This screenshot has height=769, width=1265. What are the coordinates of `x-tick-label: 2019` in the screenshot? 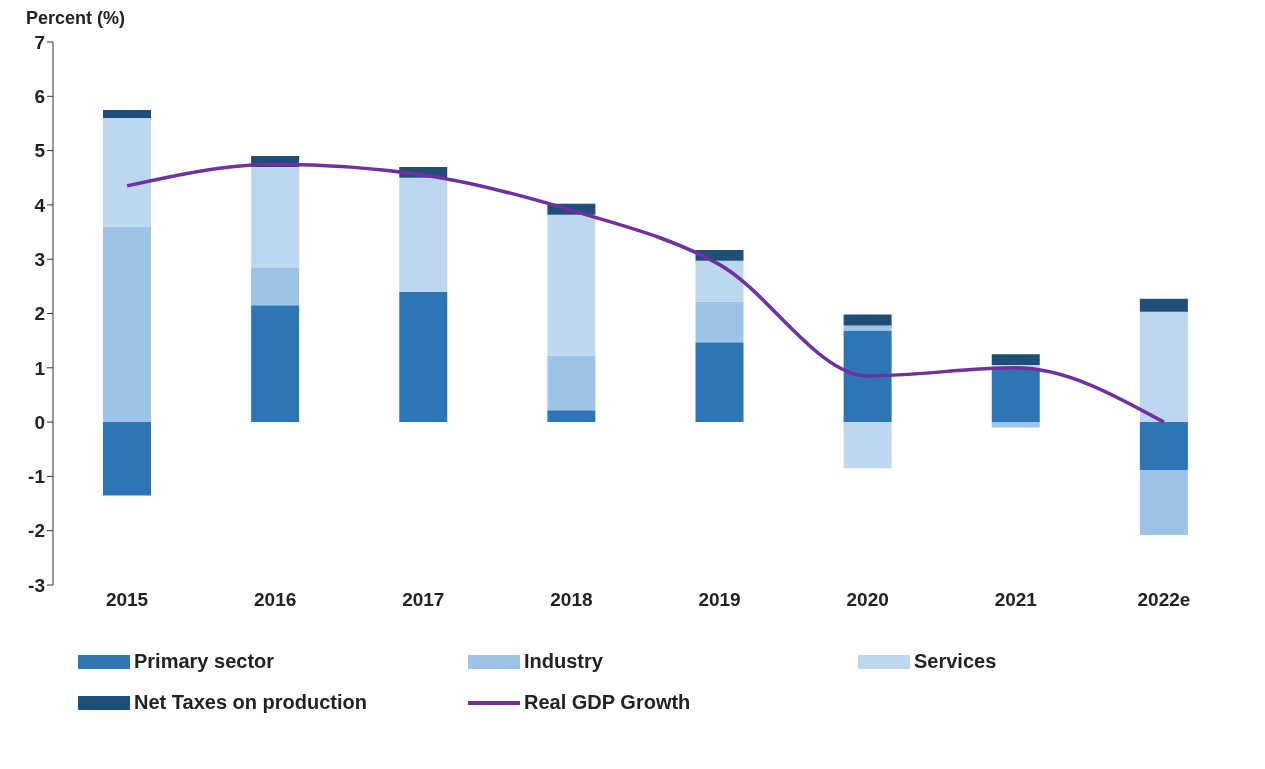 It's located at (719, 600).